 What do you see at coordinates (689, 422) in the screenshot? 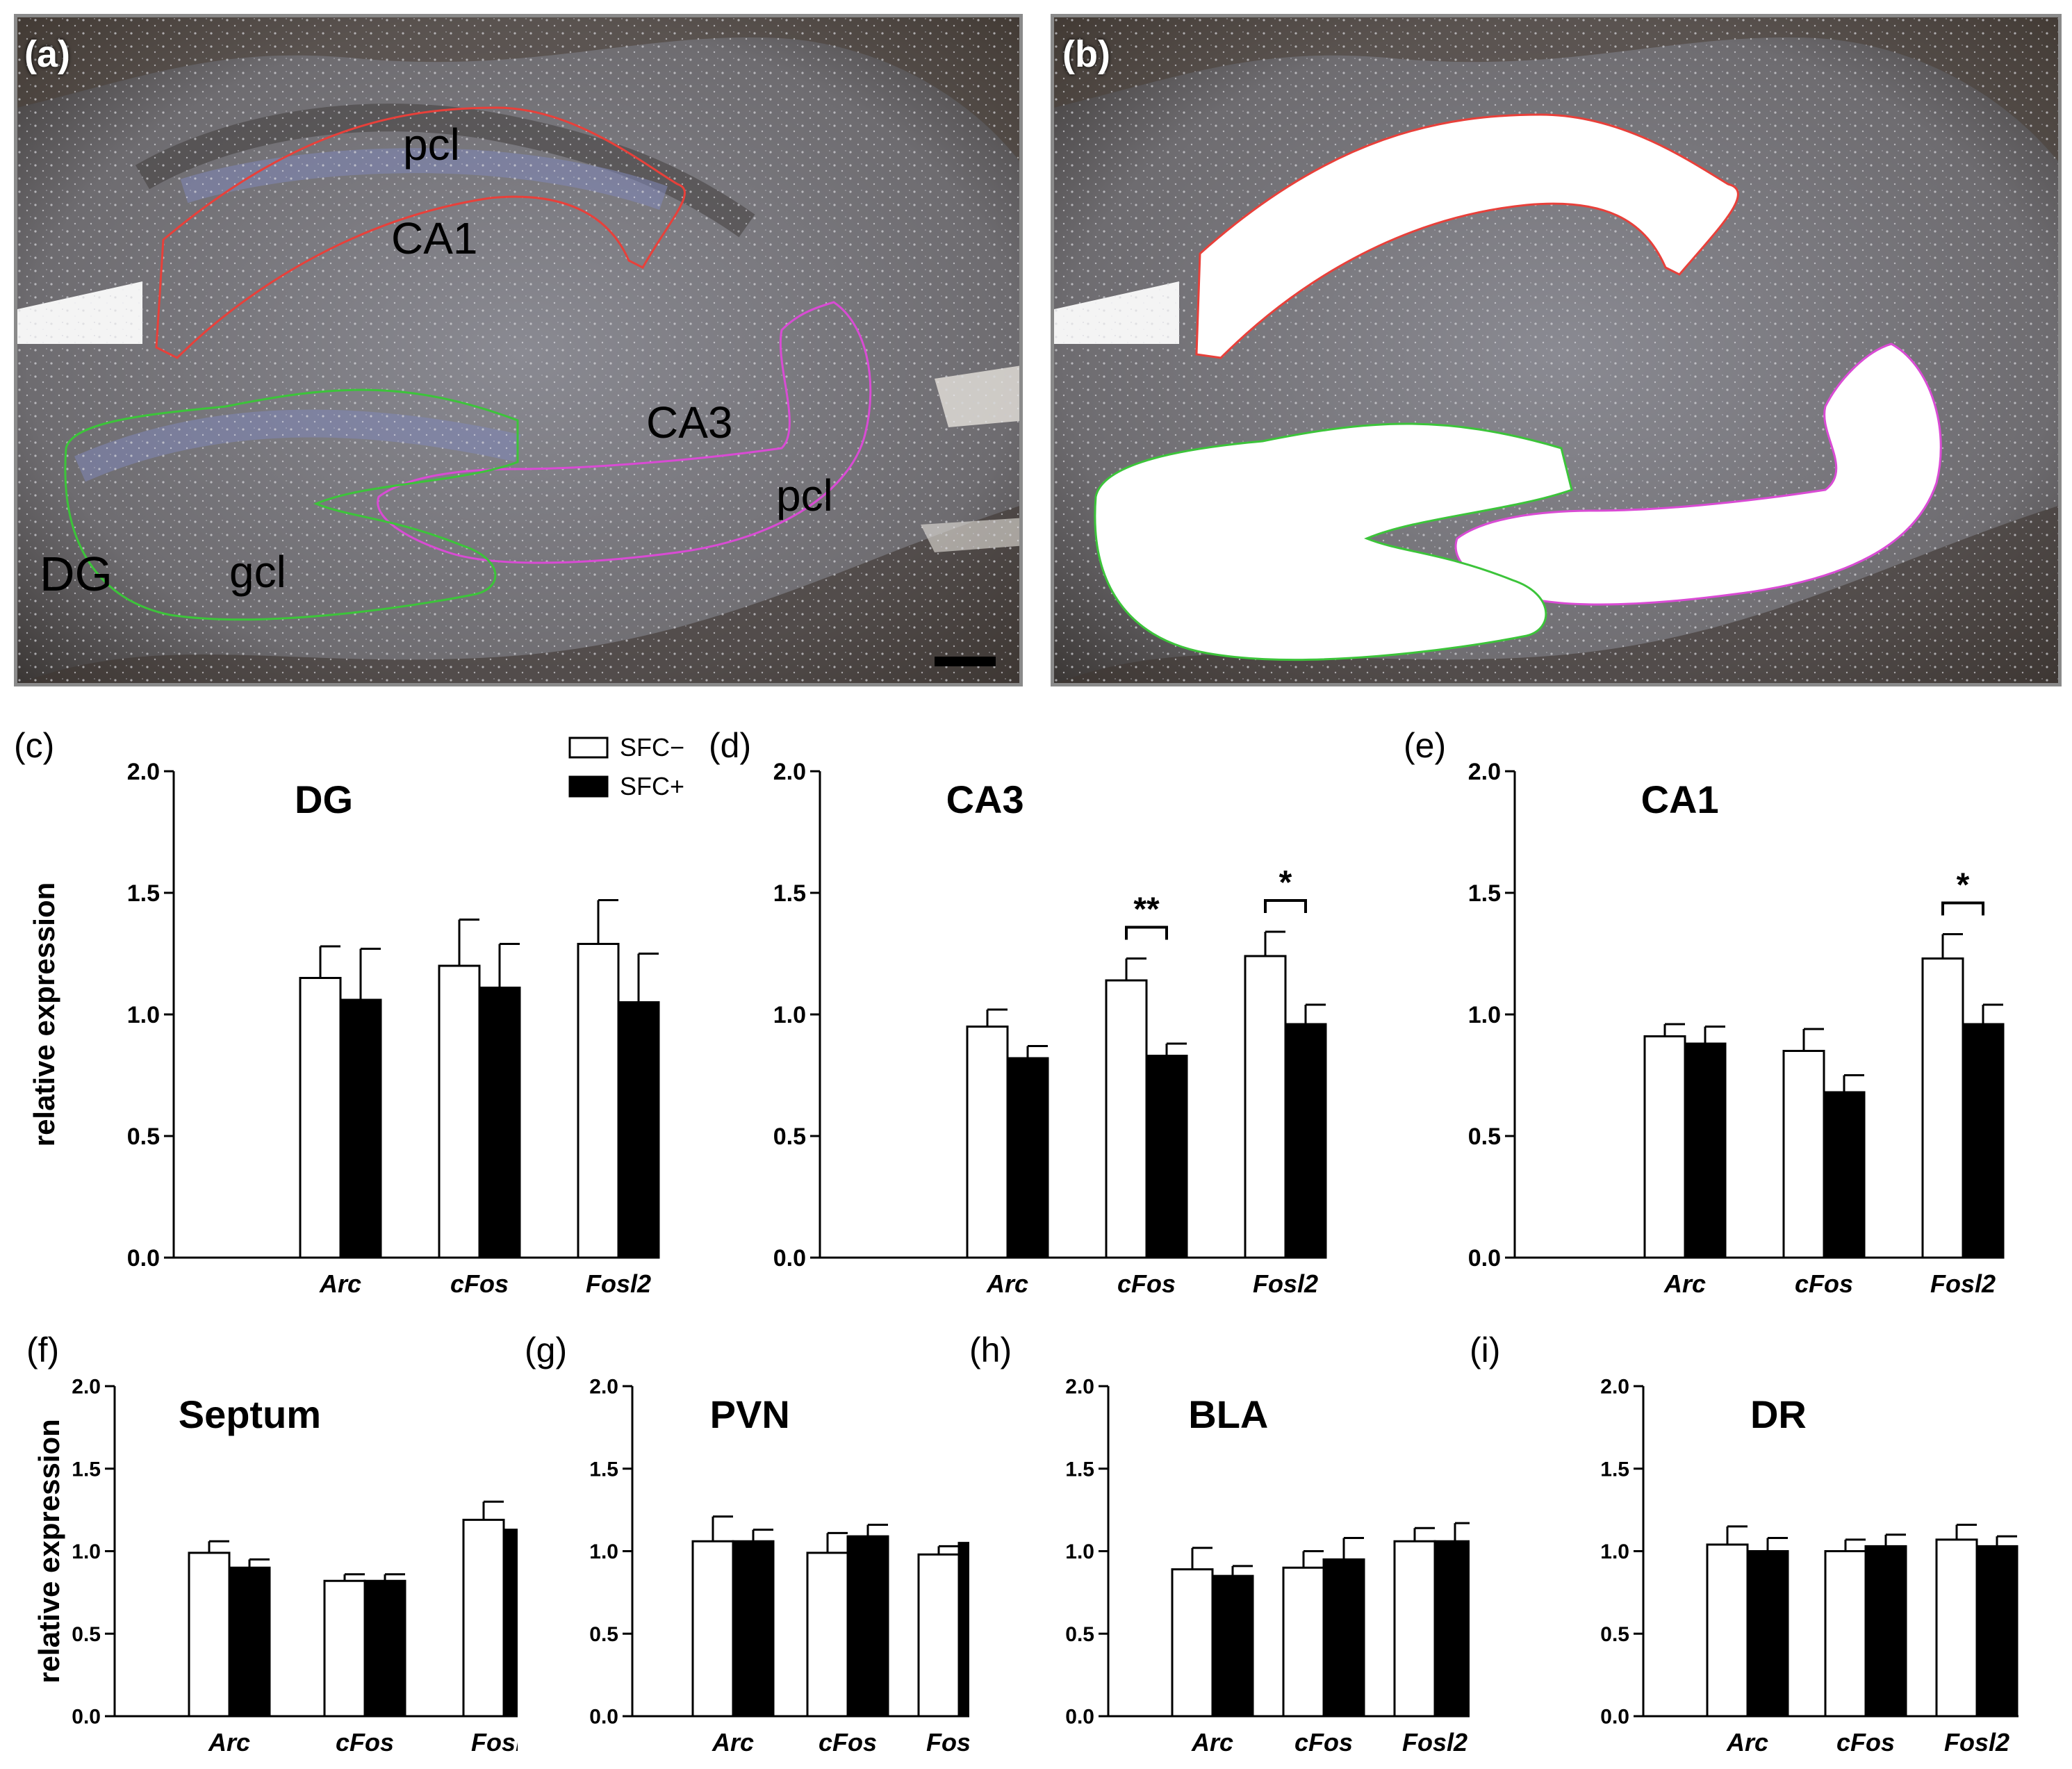
I see `label-ca3: CA3` at bounding box center [689, 422].